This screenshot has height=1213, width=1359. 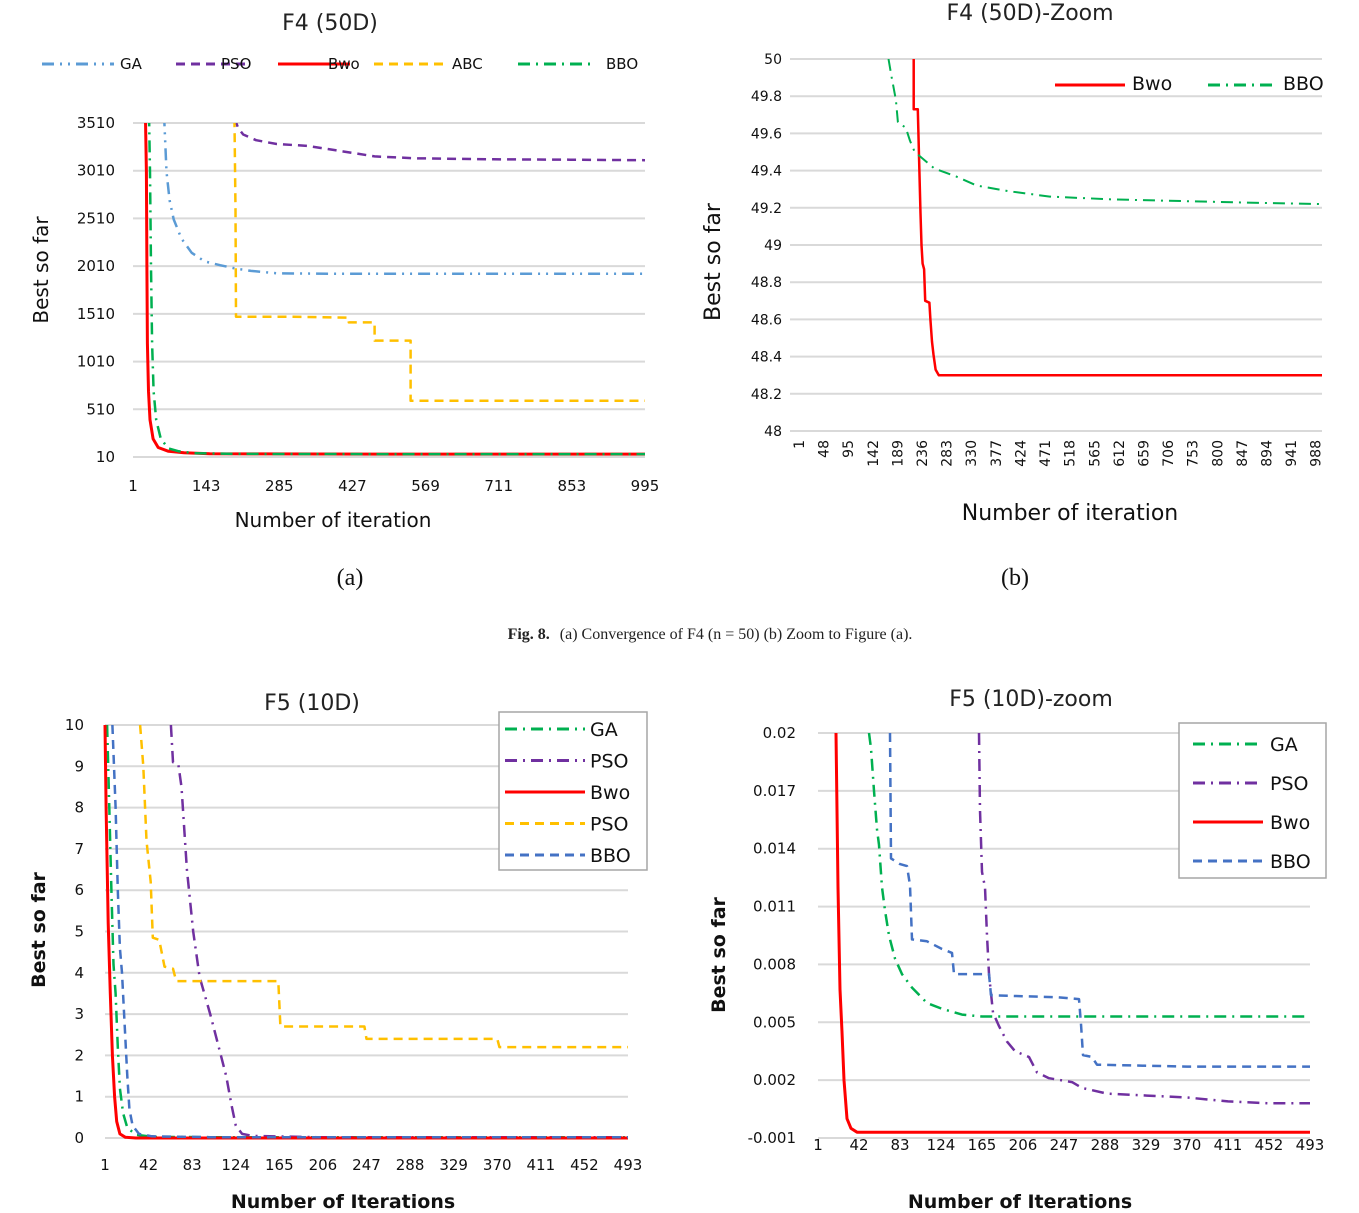 What do you see at coordinates (948, 453) in the screenshot?
I see `x-tick-label: 283` at bounding box center [948, 453].